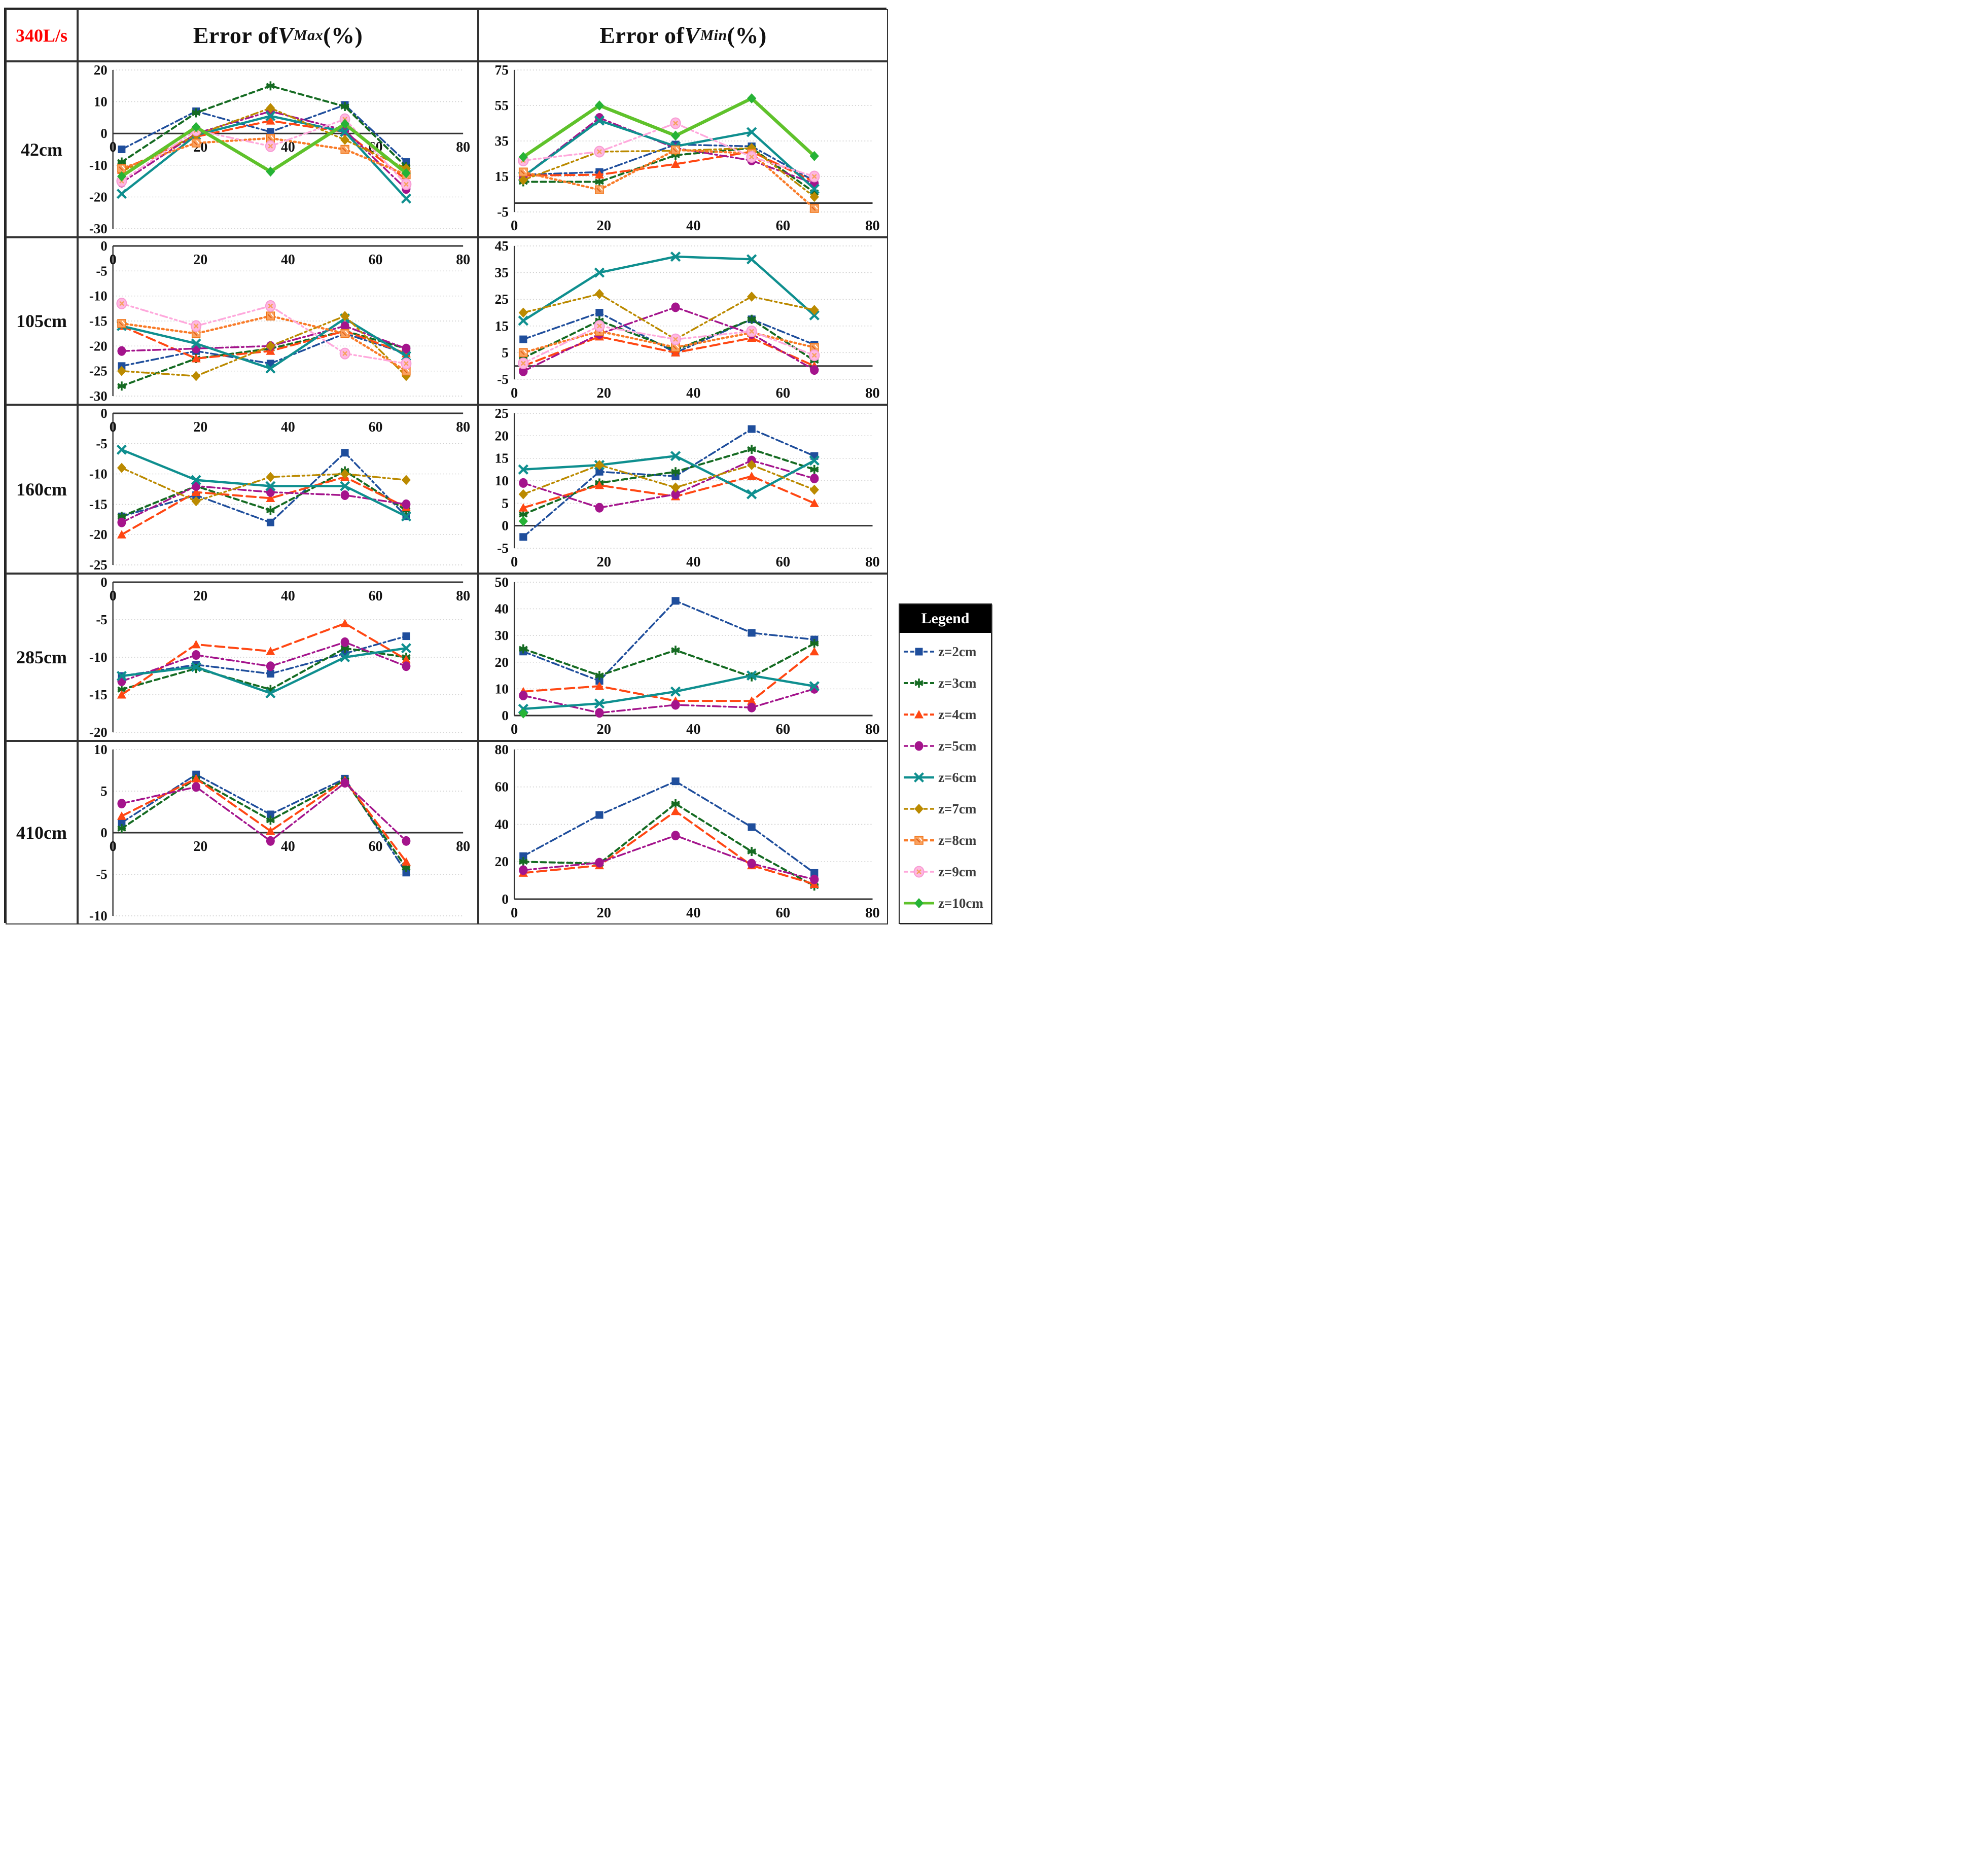  Describe the element at coordinates (669, 701) in the screenshot. I see `chart-285cm-vmin-series-z5` at that location.